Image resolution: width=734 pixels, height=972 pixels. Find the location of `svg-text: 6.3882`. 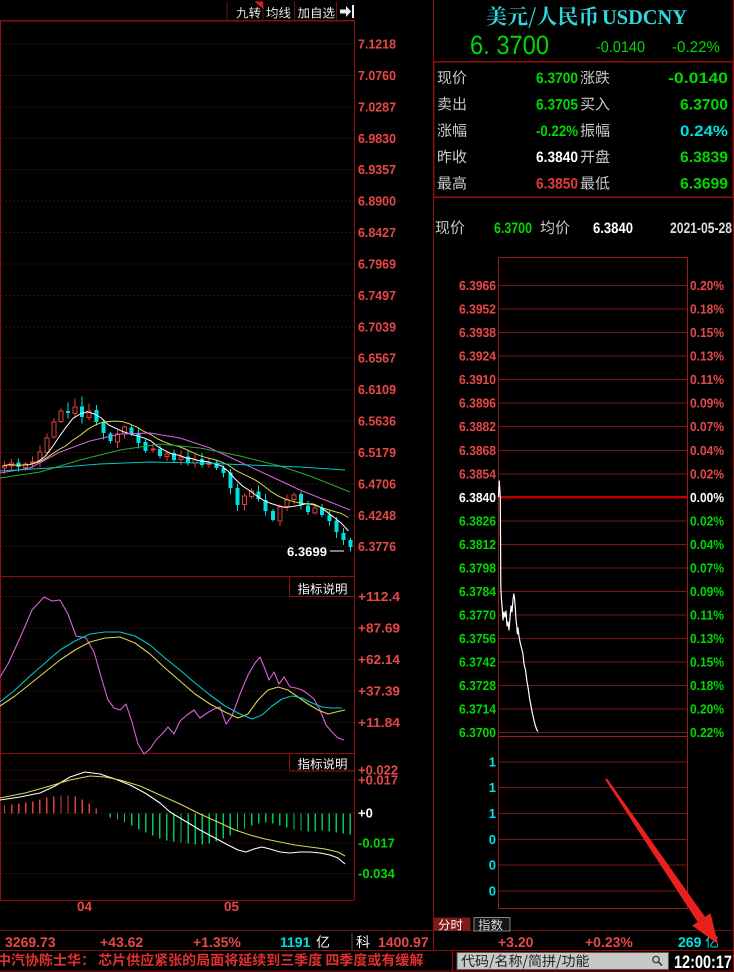

svg-text: 6.3882 is located at coordinates (477, 426).